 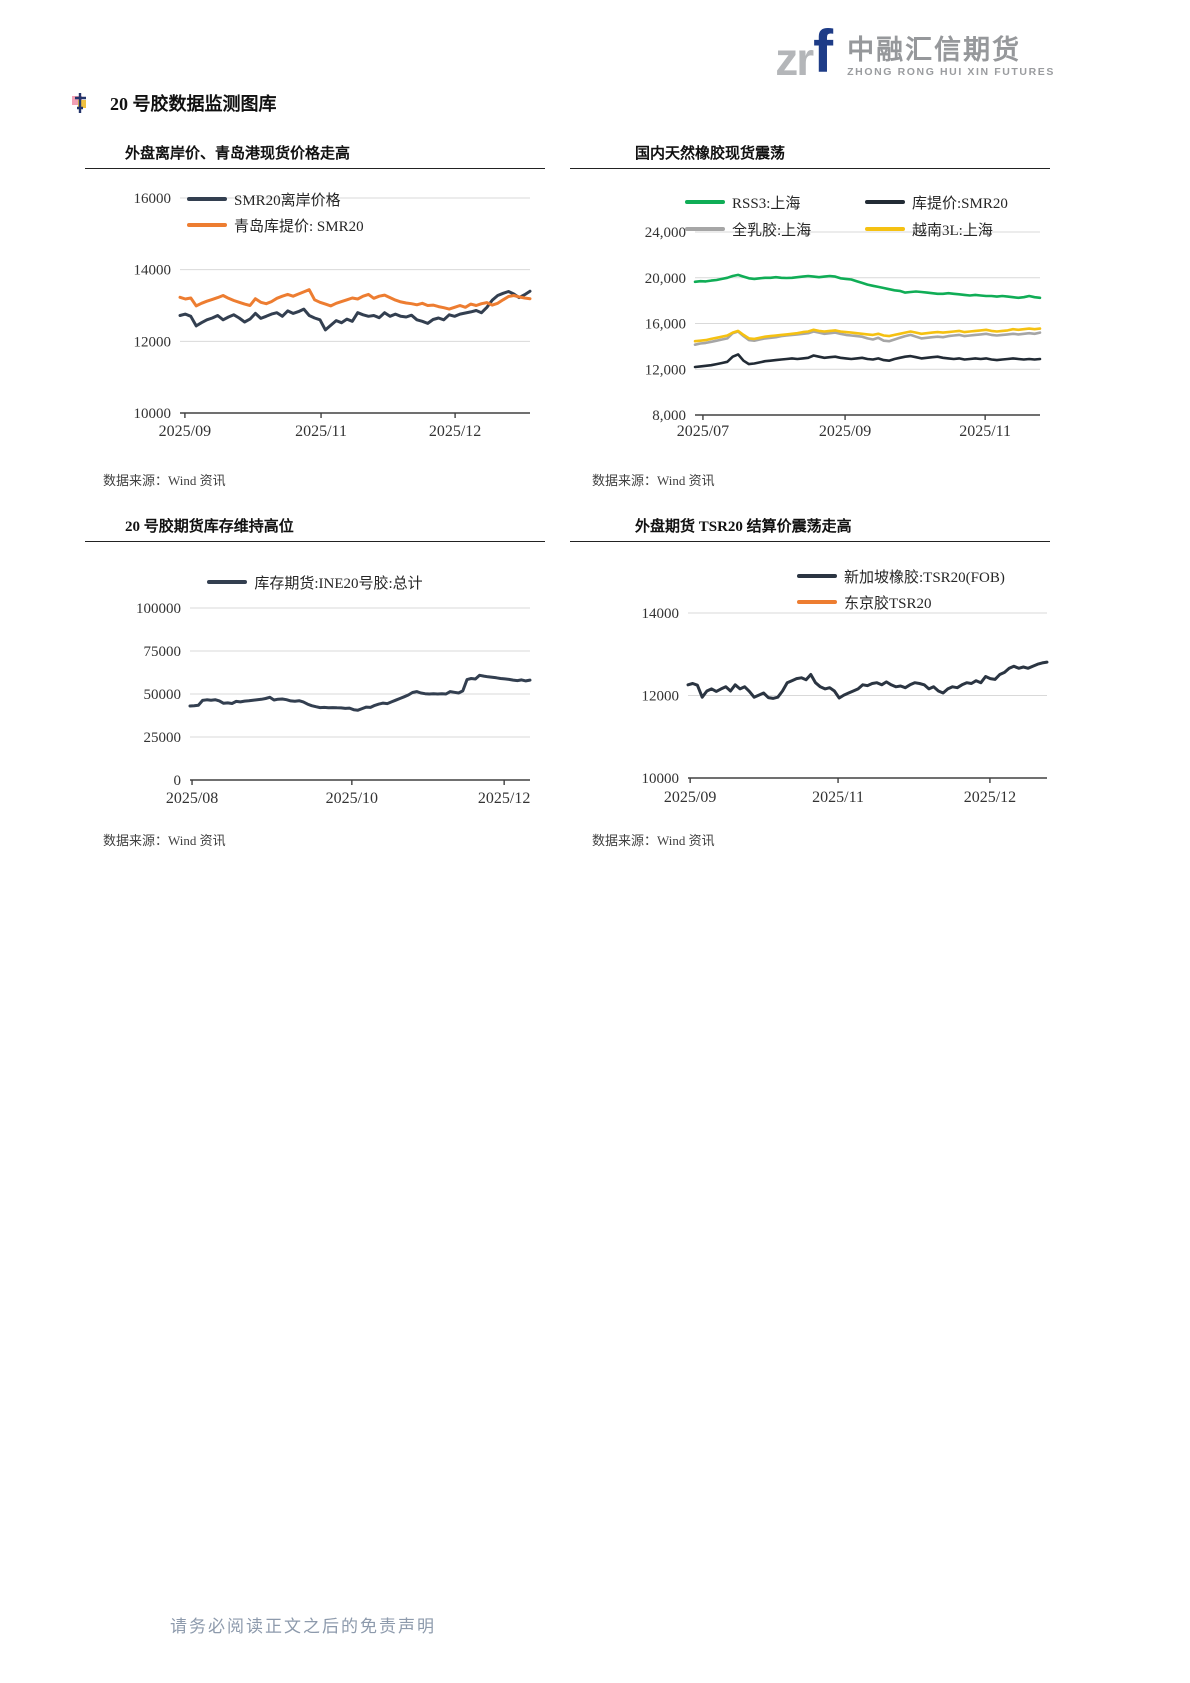 I want to click on legend-item: 库存期货:INE20号胶:总计, so click(x=315, y=582).